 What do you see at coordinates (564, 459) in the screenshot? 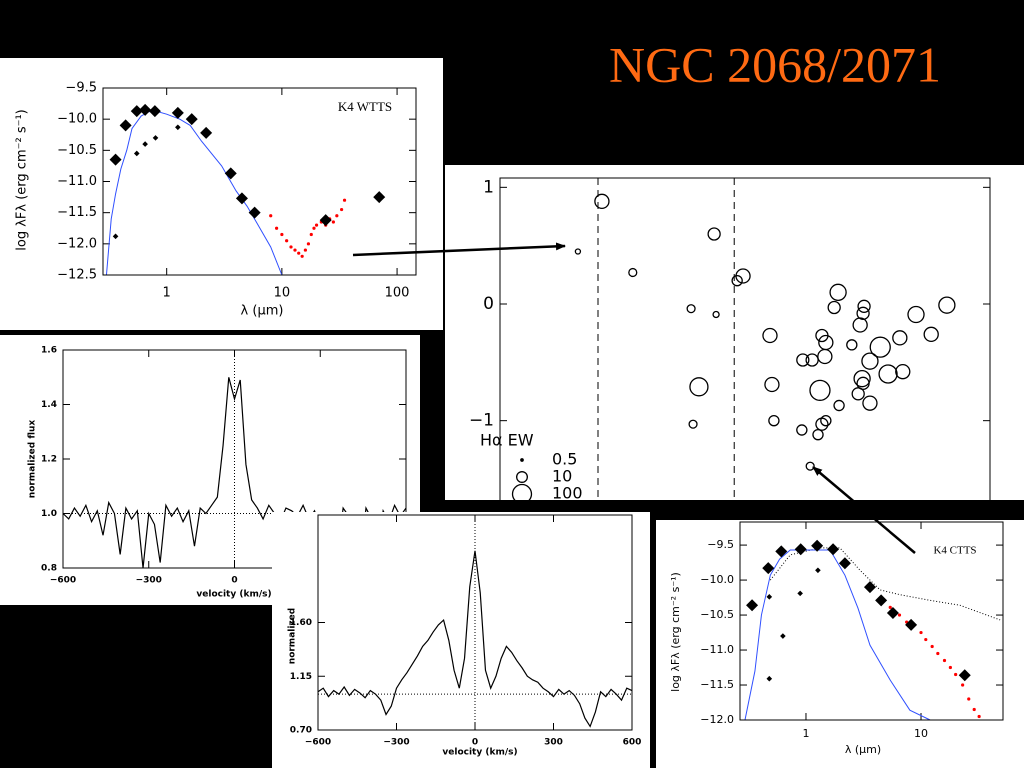
I see `legend-label: 0.5` at bounding box center [564, 459].